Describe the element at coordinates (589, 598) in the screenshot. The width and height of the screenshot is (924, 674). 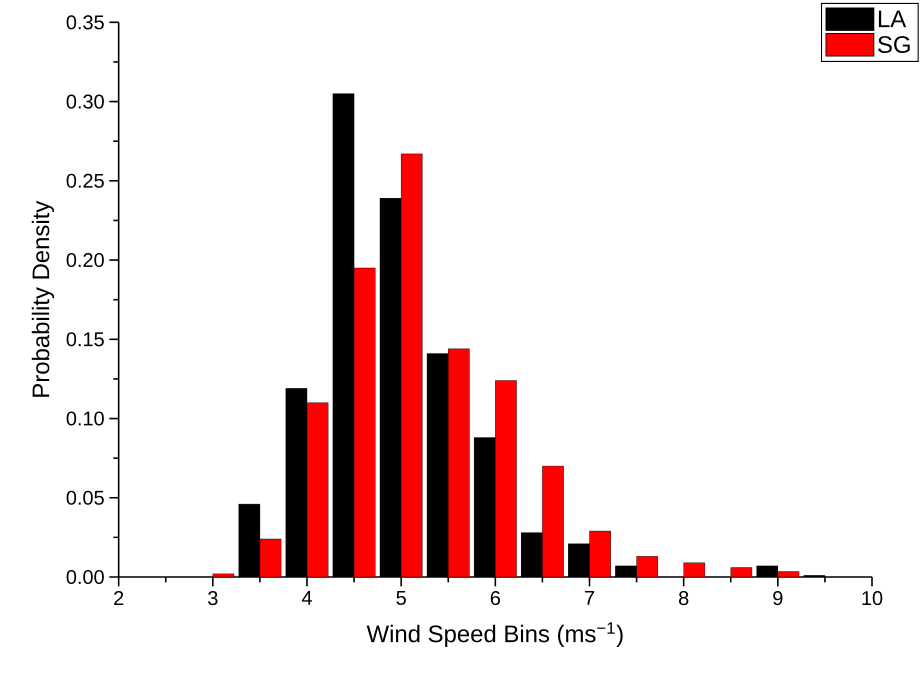
I see `x-tick-label: 7` at that location.